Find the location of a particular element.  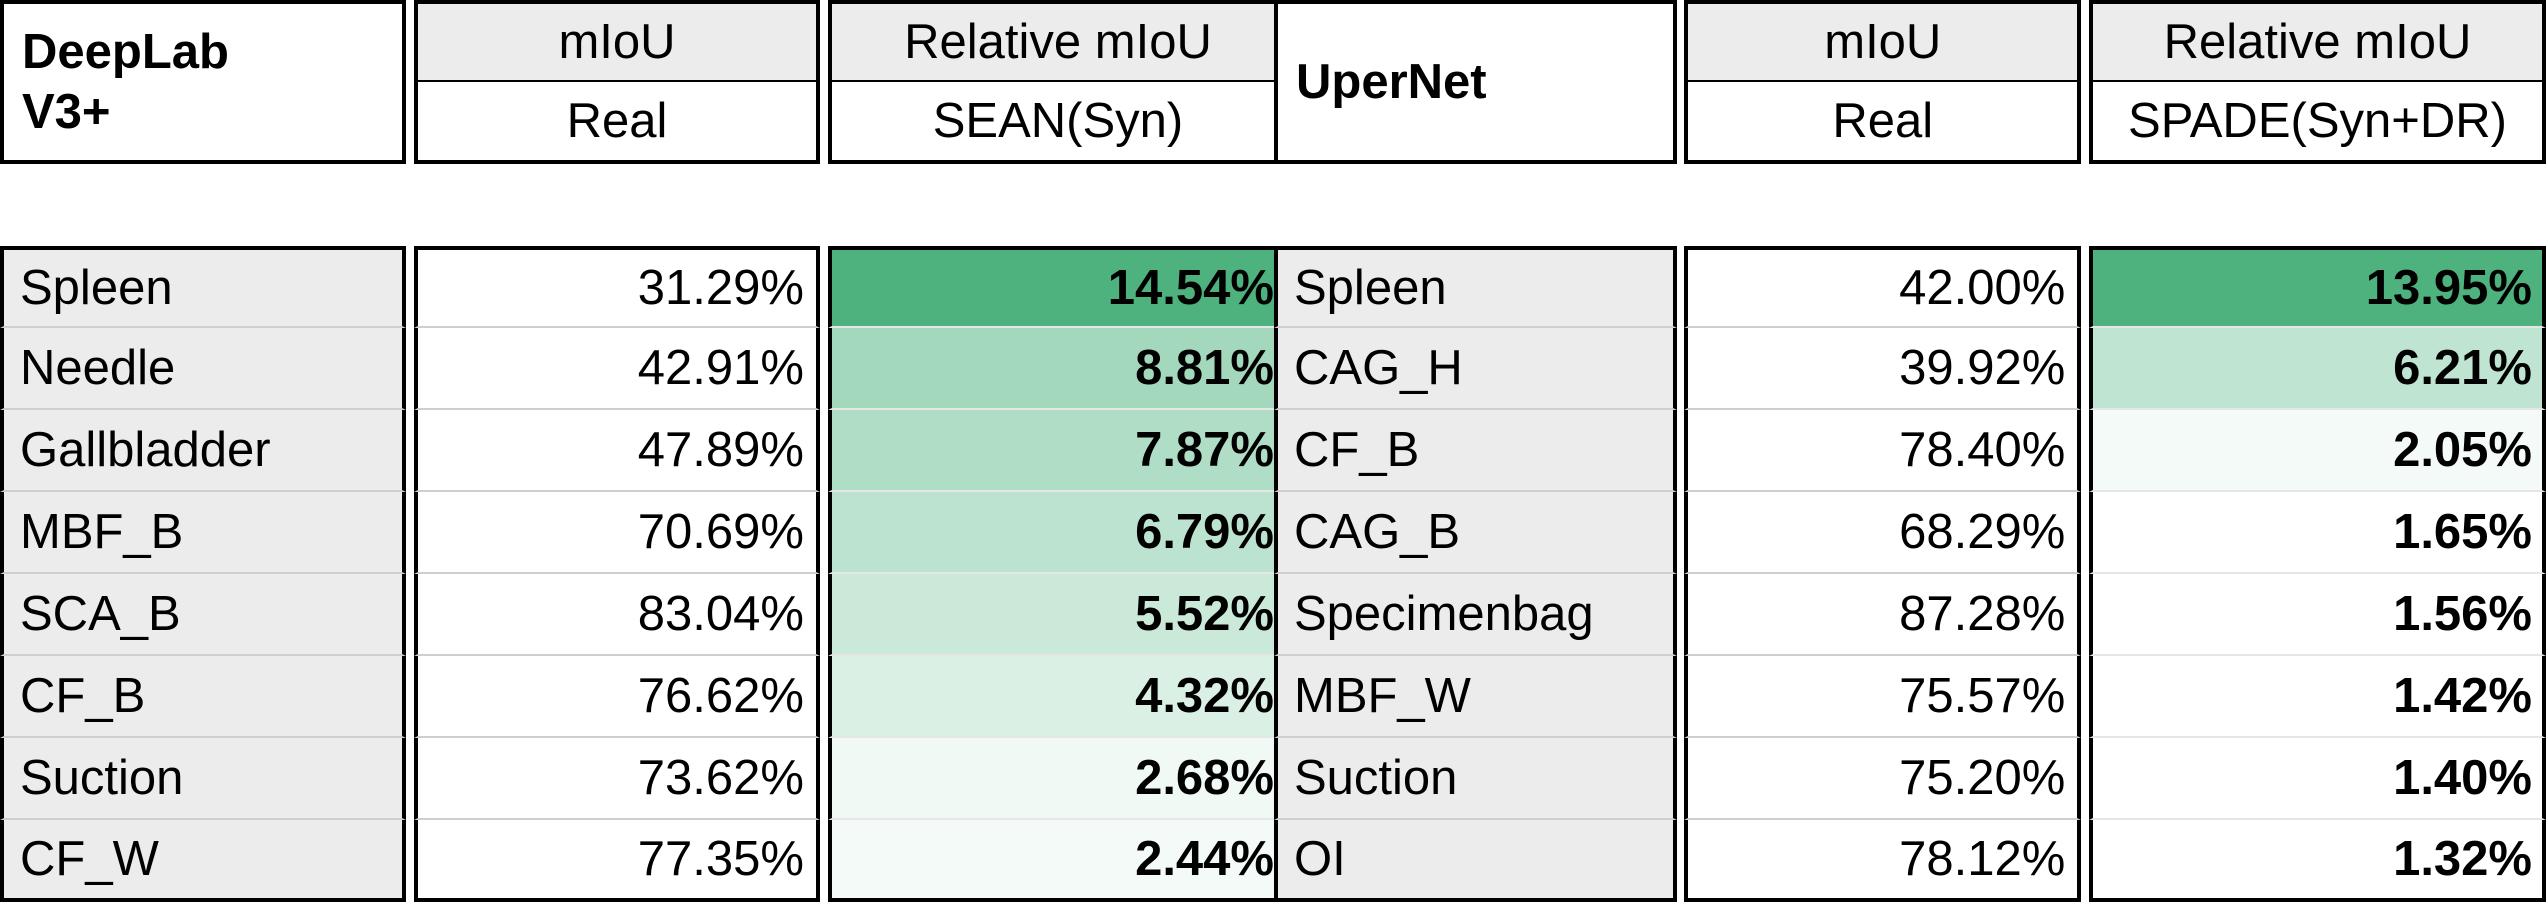

table-row: Needle 42.91% 8.81% is located at coordinates (644, 369).